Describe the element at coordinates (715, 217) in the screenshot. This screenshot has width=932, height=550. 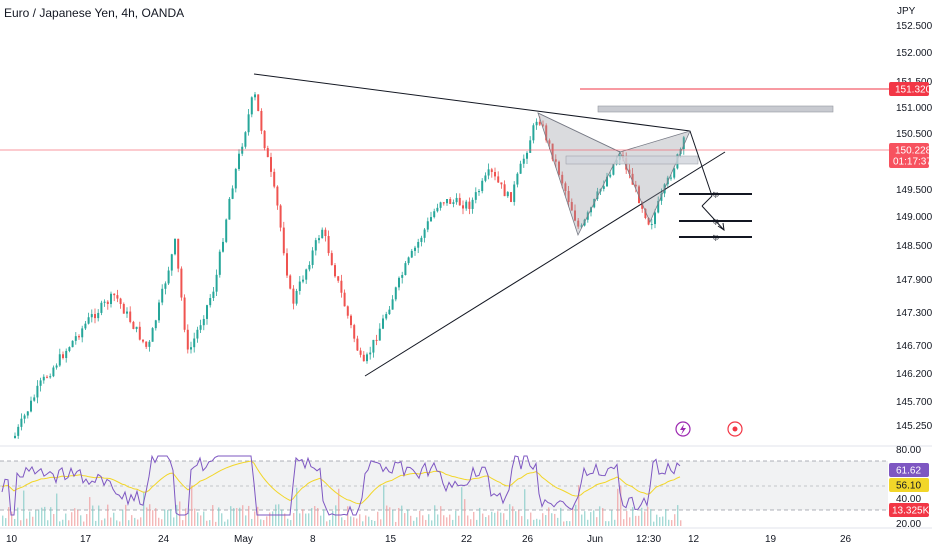
I see `target-levels: tp tp tp` at that location.